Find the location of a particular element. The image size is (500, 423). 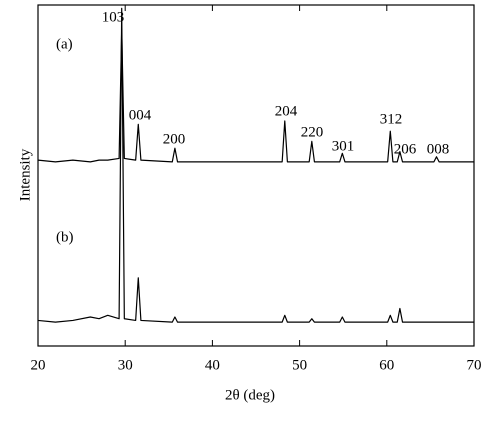

annotation: 206 is located at coordinates (405, 149).